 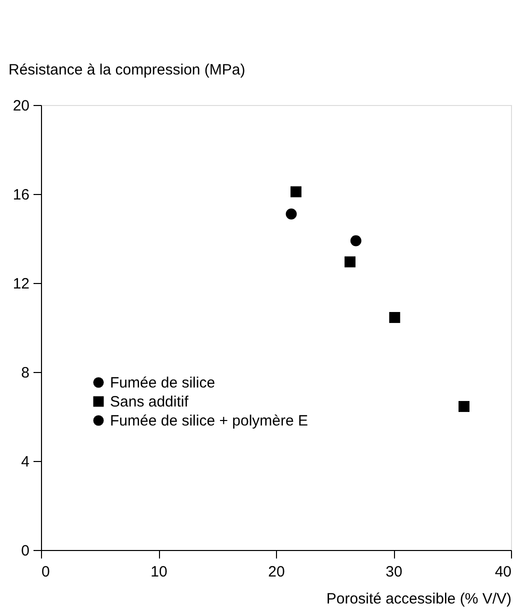 What do you see at coordinates (394, 572) in the screenshot?
I see `x-tick-label: 30` at bounding box center [394, 572].